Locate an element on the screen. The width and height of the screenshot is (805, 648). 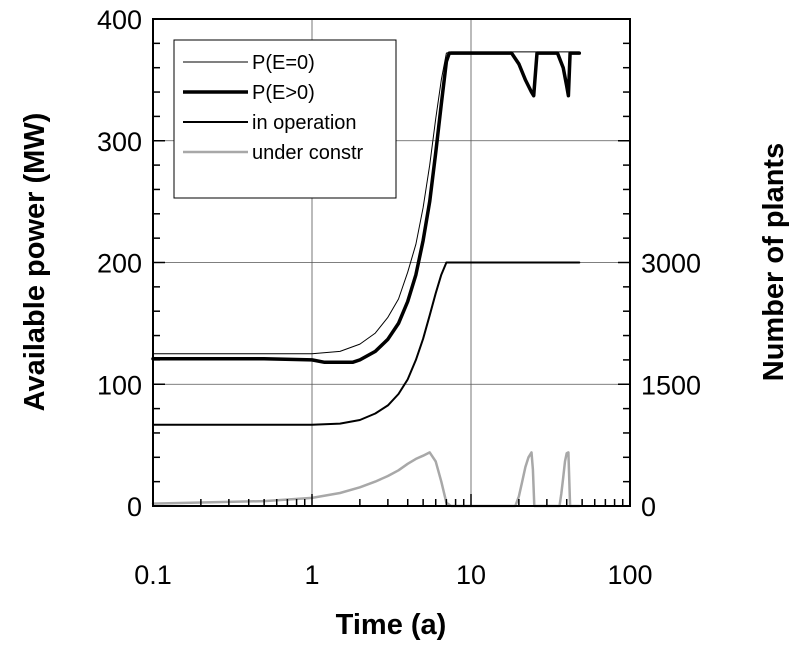
x-tick-label: 0.1 is located at coordinates (153, 575).